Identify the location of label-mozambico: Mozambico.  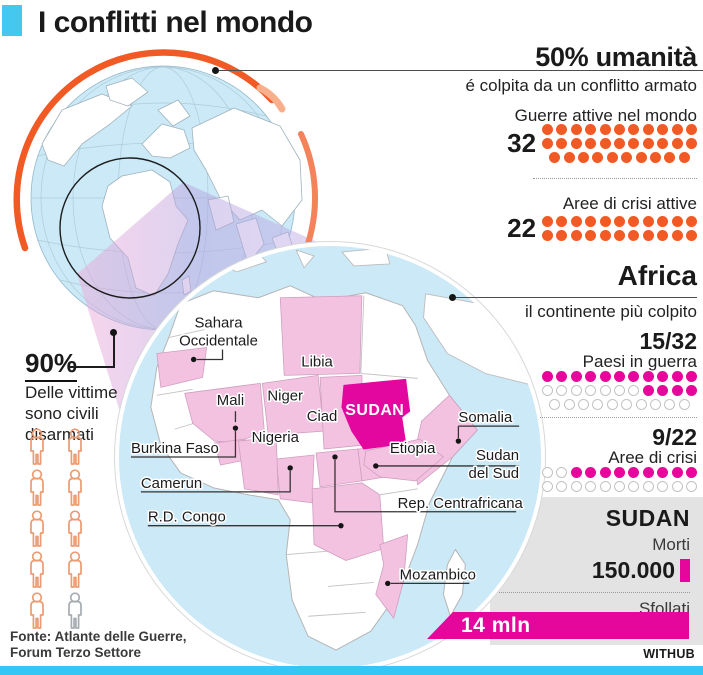
(438, 574).